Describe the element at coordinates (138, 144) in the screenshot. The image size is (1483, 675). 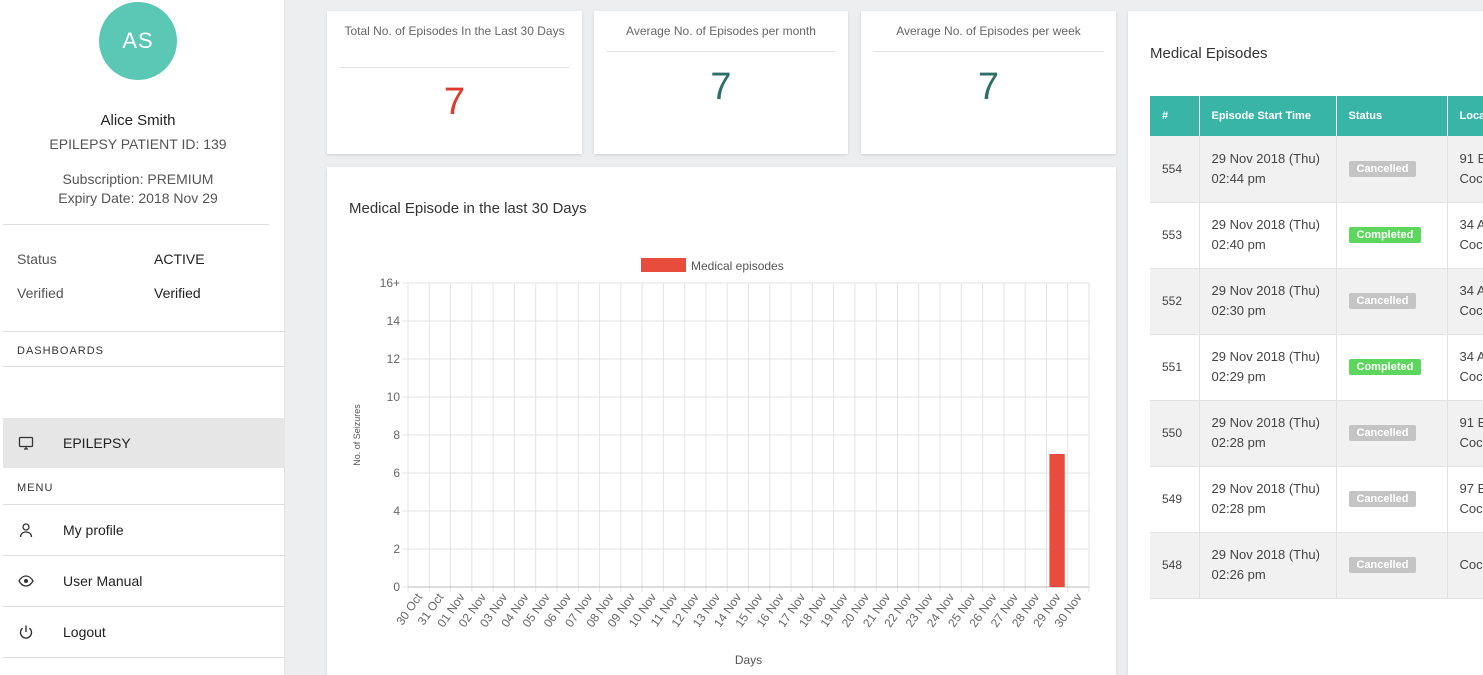
I see `patient-id: EPILEPSY PATIENT ID: 139` at that location.